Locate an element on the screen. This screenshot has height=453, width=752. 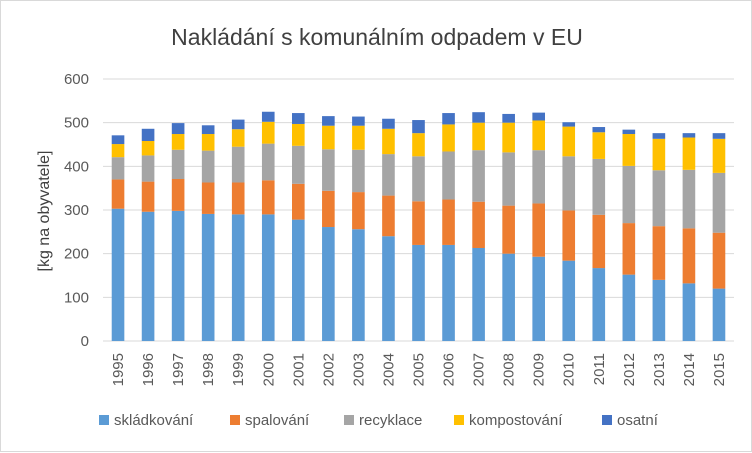
bar-spalování-2007 is located at coordinates (478, 224).